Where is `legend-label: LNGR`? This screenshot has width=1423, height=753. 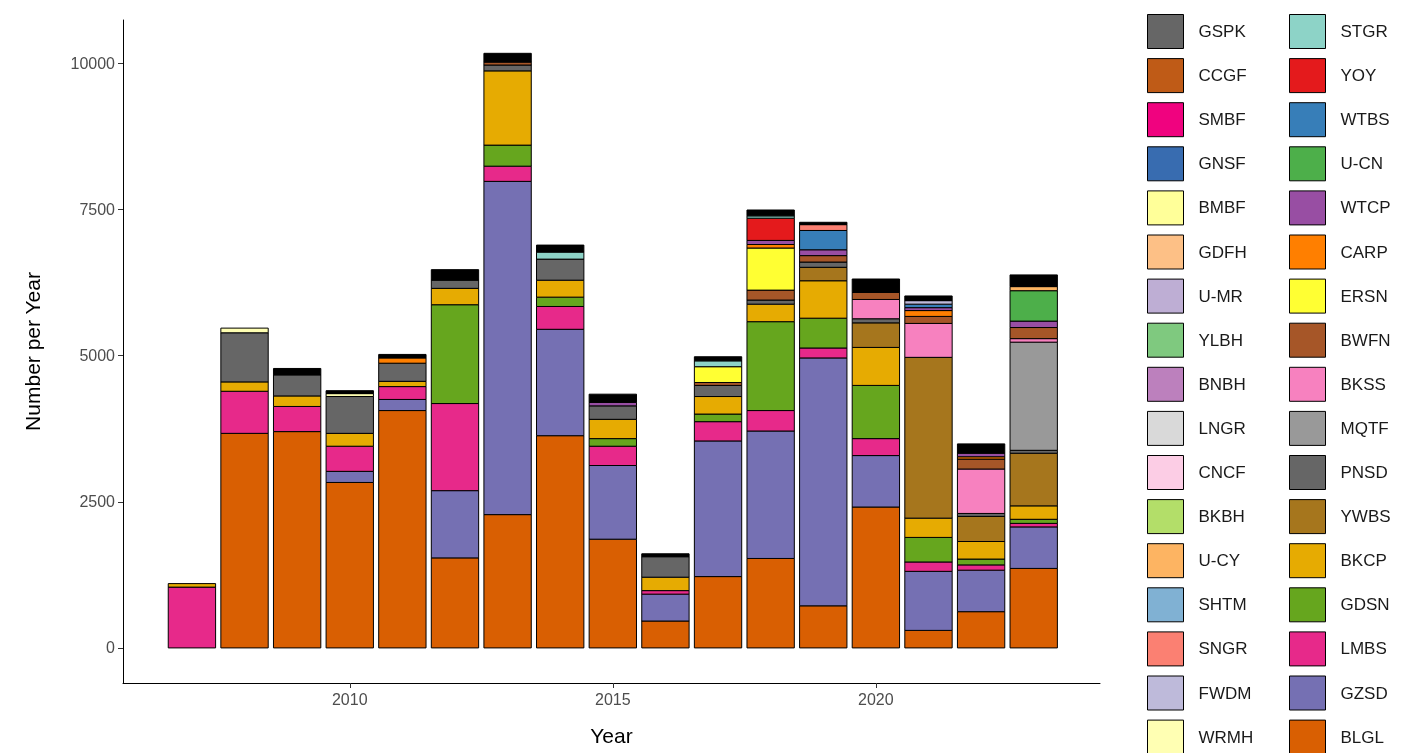
legend-label: LNGR is located at coordinates (1222, 428).